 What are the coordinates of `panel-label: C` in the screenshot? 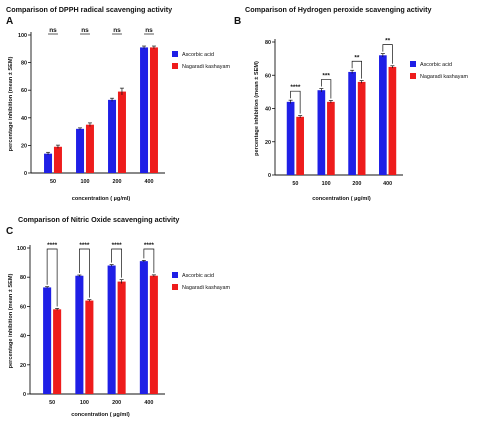 It's located at (9, 231).